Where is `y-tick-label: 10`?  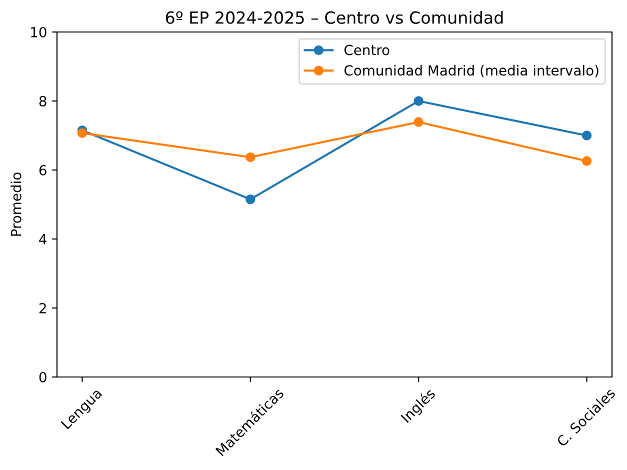 y-tick-label: 10 is located at coordinates (38, 32).